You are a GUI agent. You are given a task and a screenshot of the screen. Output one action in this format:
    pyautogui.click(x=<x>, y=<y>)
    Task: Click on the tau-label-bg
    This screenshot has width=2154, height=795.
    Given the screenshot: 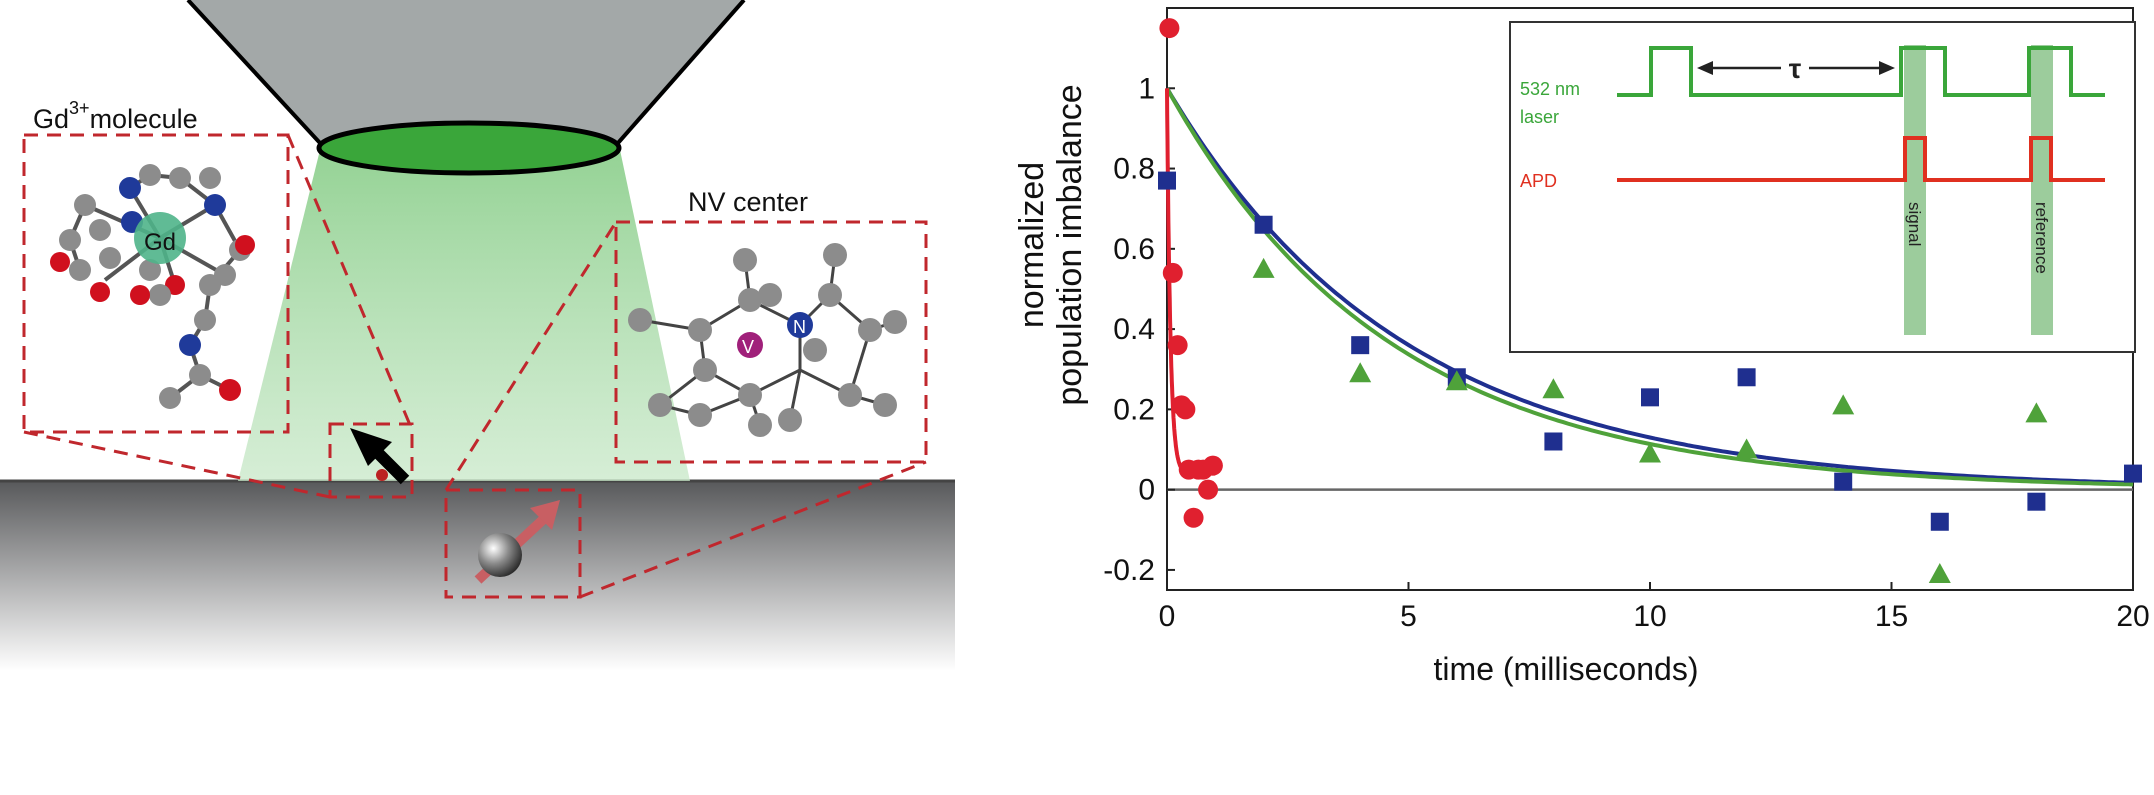 What is the action you would take?
    pyautogui.click(x=1795, y=67)
    